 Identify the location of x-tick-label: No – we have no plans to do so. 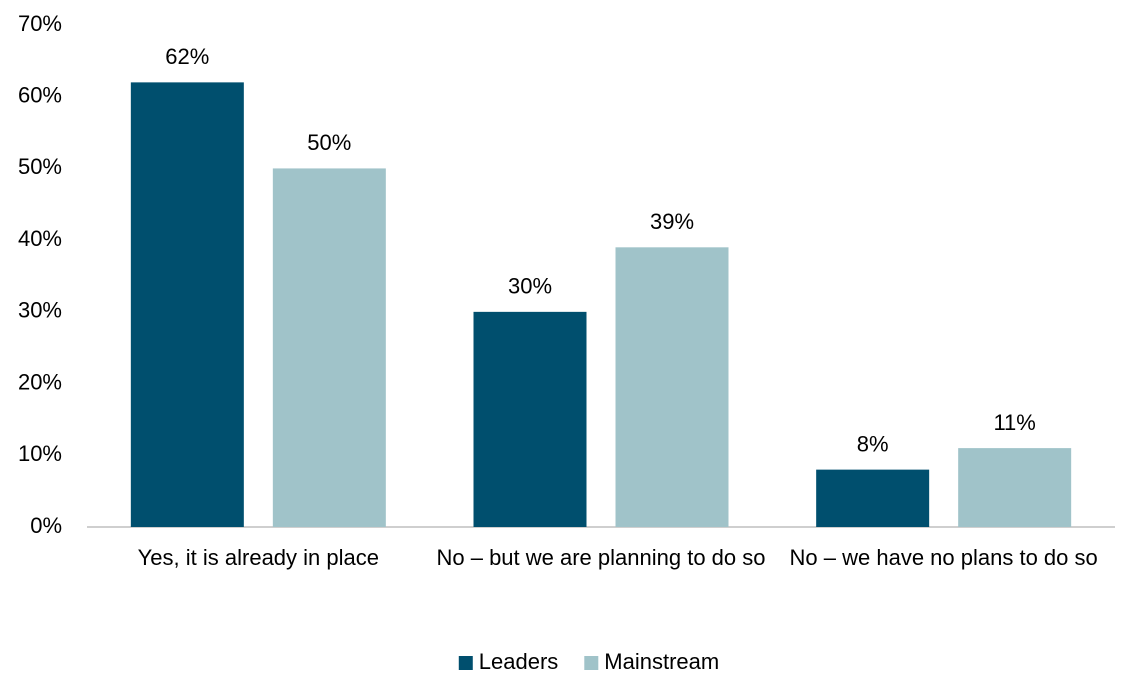
(944, 557).